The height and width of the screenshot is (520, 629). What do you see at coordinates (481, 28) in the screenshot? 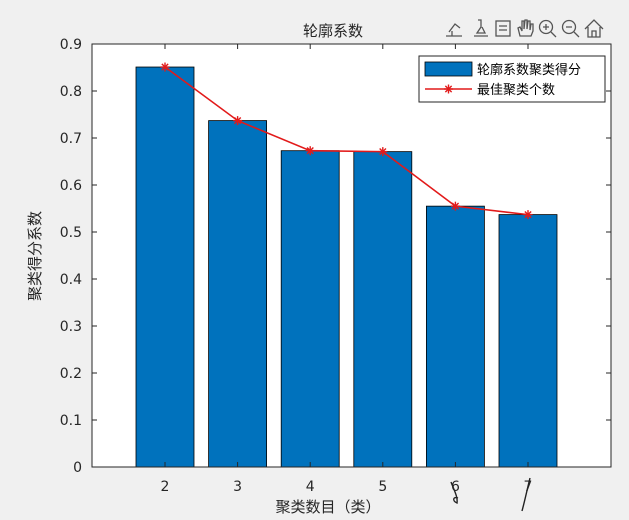
I see `brush-icon` at bounding box center [481, 28].